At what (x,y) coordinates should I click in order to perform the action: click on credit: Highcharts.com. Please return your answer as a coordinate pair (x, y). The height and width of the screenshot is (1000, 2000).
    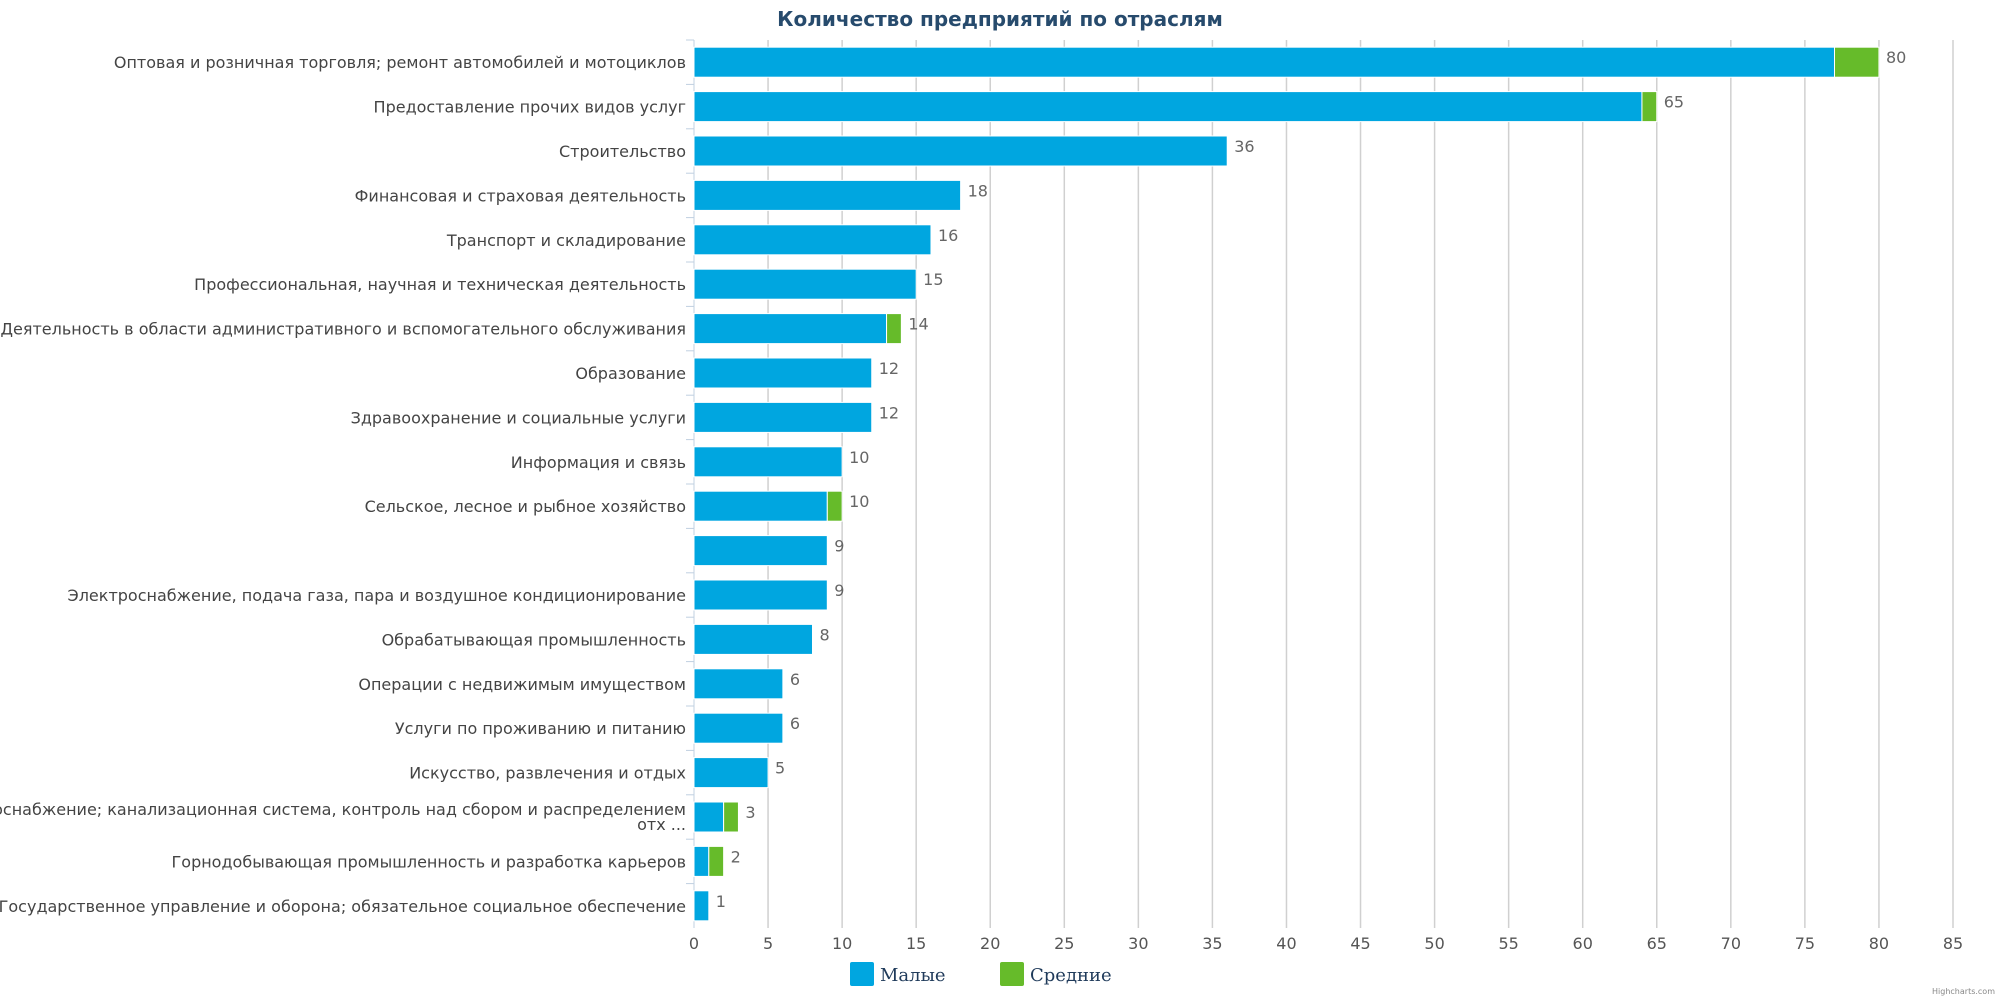
    Looking at the image, I should click on (1963, 991).